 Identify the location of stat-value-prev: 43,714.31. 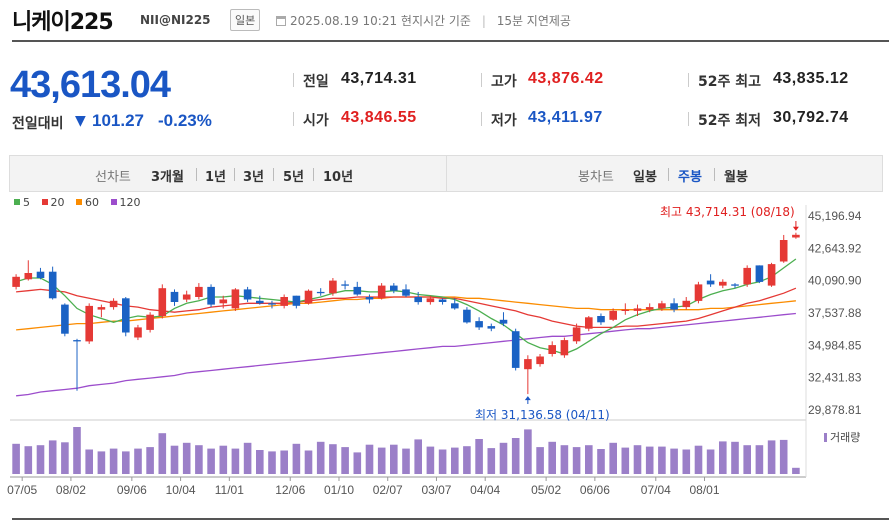
(379, 78).